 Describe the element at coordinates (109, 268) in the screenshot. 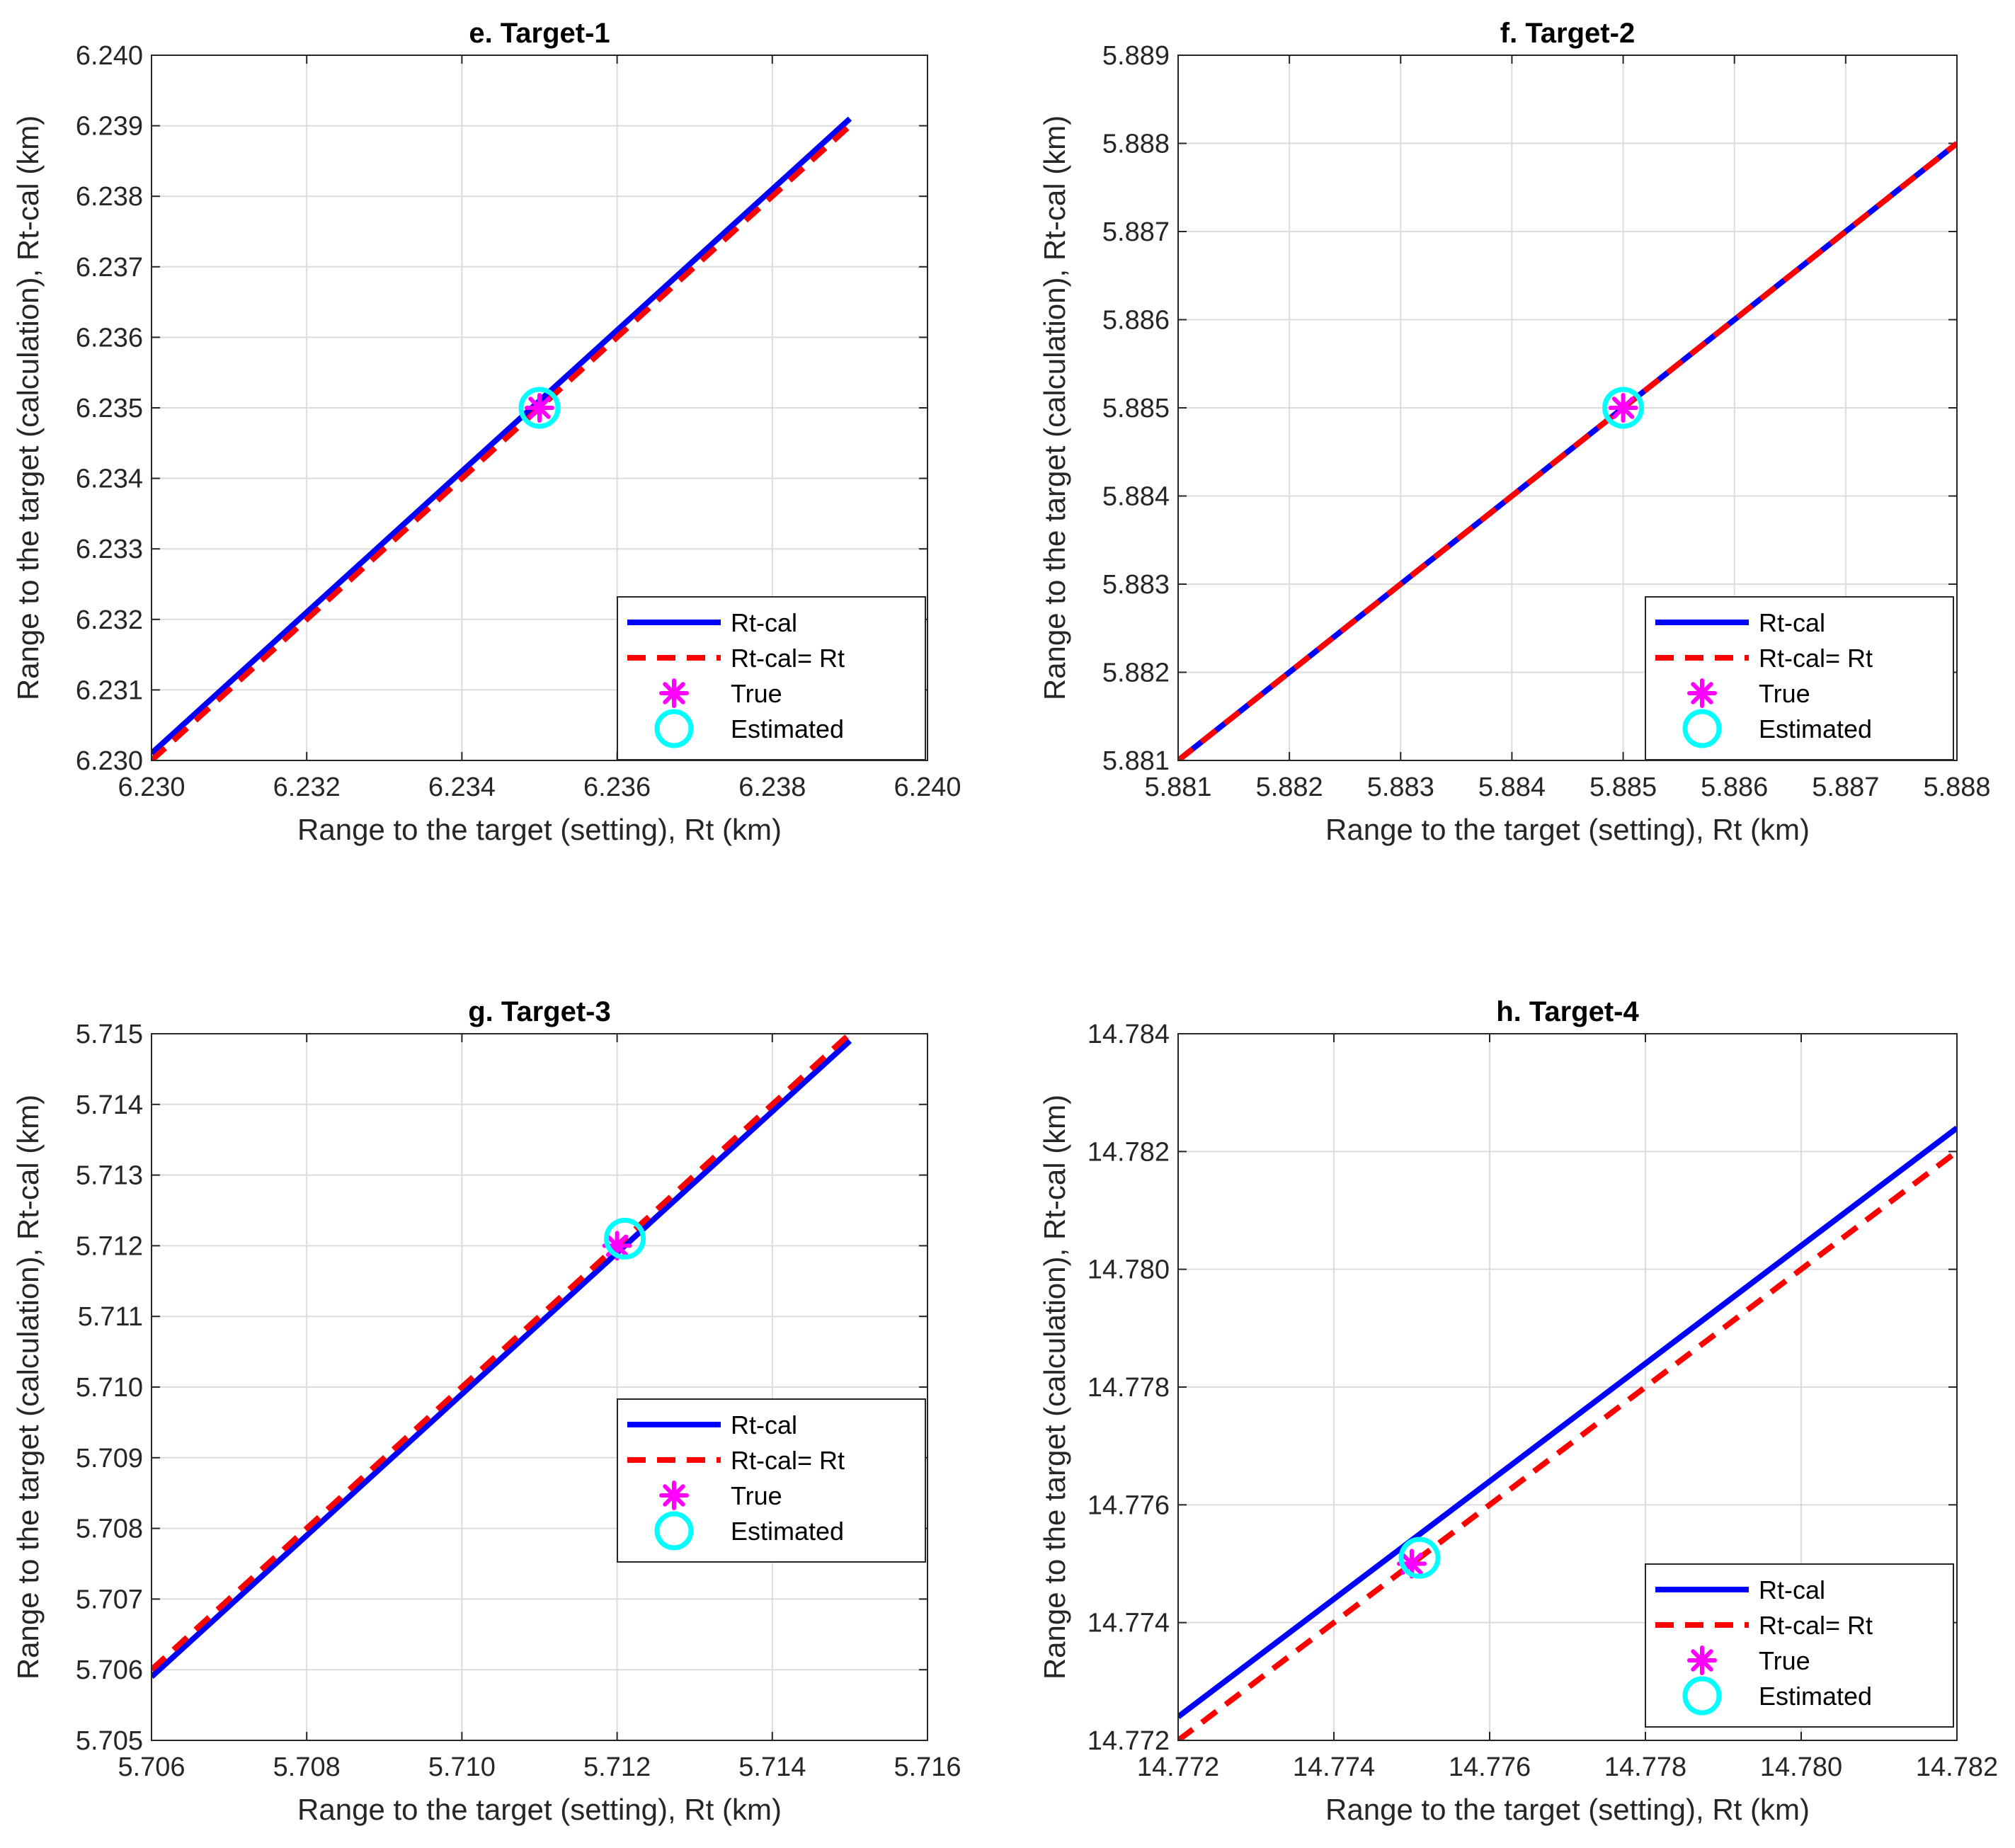

I see `y-tick-label: 6.237` at that location.